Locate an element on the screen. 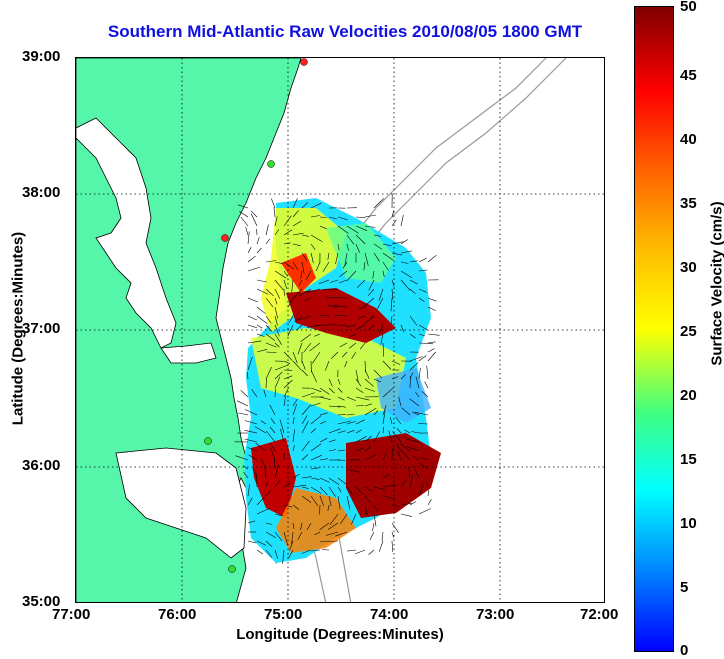 The image size is (724, 659). pamlico-sound is located at coordinates (181, 503).